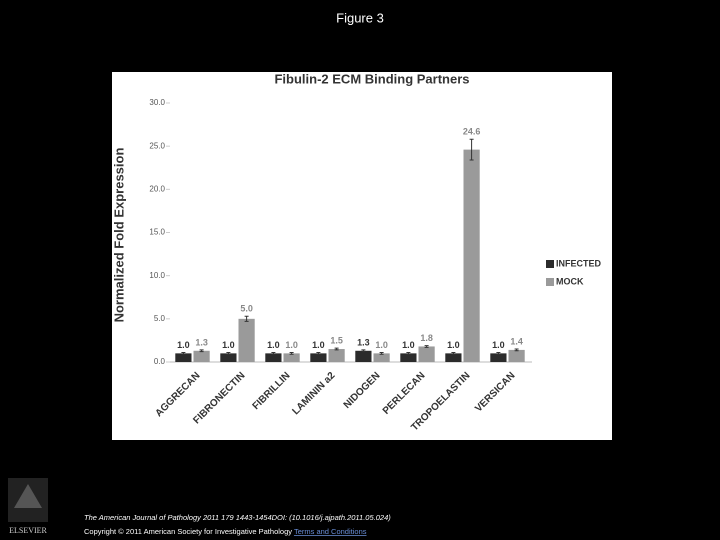 Image resolution: width=720 pixels, height=540 pixels. What do you see at coordinates (160, 361) in the screenshot?
I see `y-tick-label: 0.0` at bounding box center [160, 361].